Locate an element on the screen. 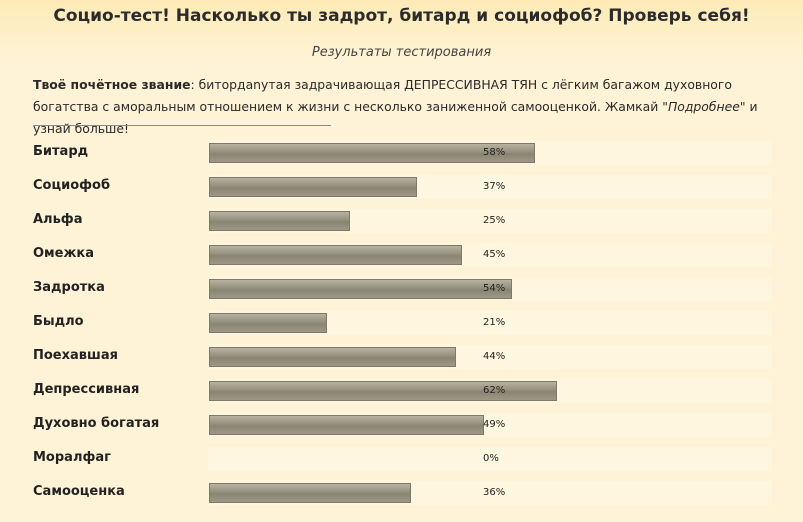 This screenshot has width=803, height=522. result-row: Самооценка 36% is located at coordinates (401, 493).